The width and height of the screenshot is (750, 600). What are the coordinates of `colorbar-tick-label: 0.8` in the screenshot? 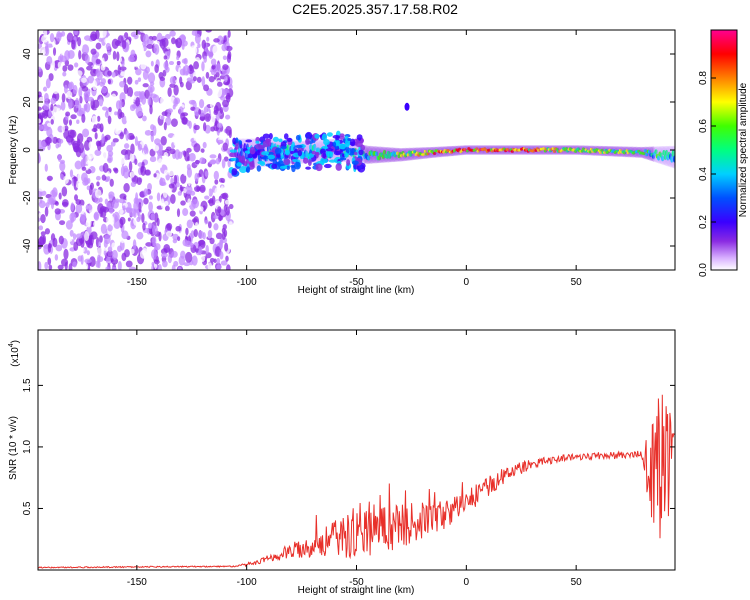 It's located at (703, 78).